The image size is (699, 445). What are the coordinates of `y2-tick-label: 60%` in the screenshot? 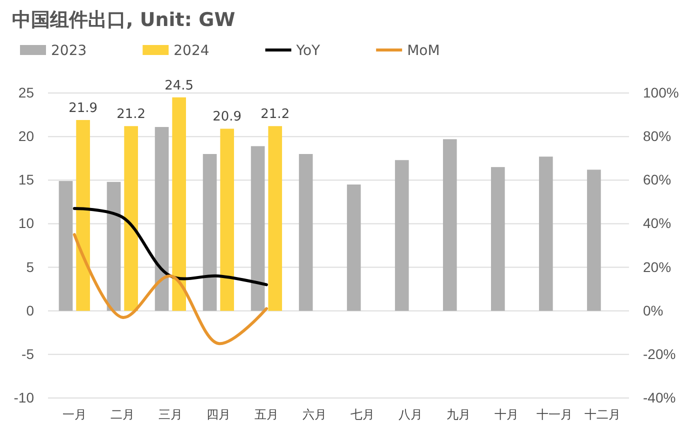 It's located at (657, 180).